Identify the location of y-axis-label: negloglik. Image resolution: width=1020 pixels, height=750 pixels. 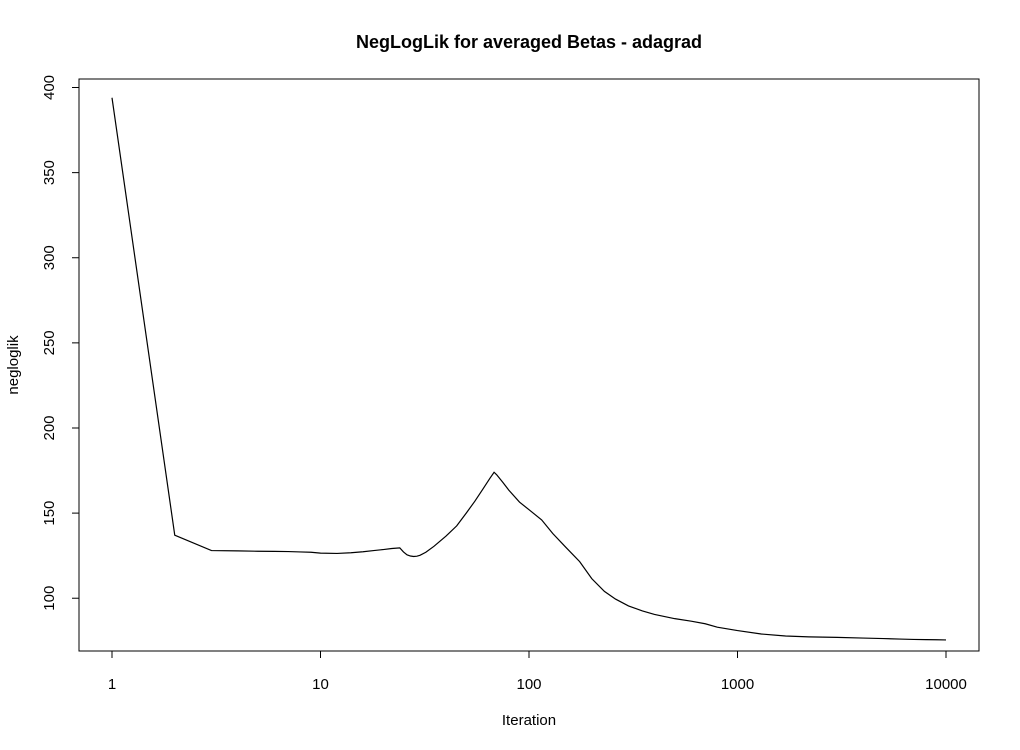
(13, 365).